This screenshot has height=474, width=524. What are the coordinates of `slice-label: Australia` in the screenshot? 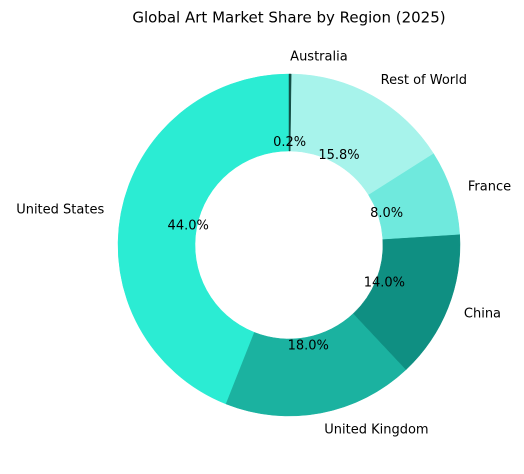 It's located at (319, 56).